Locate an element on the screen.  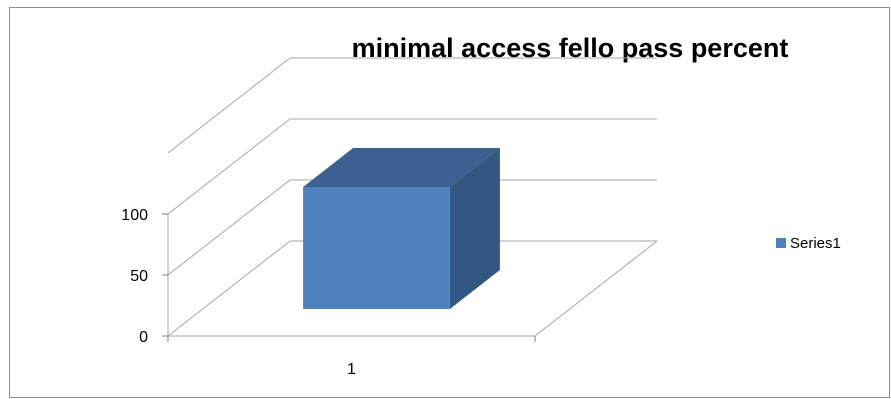
legend-label-series1: Series1 is located at coordinates (815, 243).